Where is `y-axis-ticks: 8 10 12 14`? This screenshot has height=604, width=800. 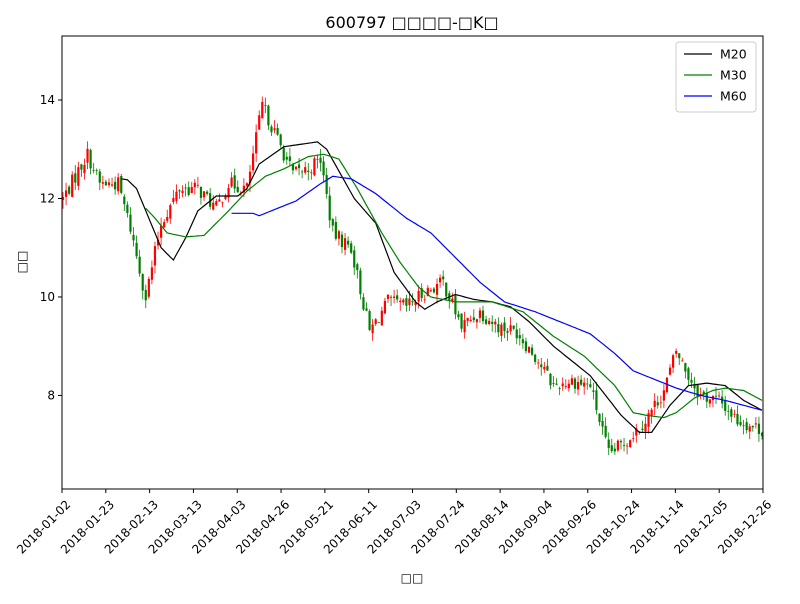
y-axis-ticks: 8 10 12 14 is located at coordinates (51, 247).